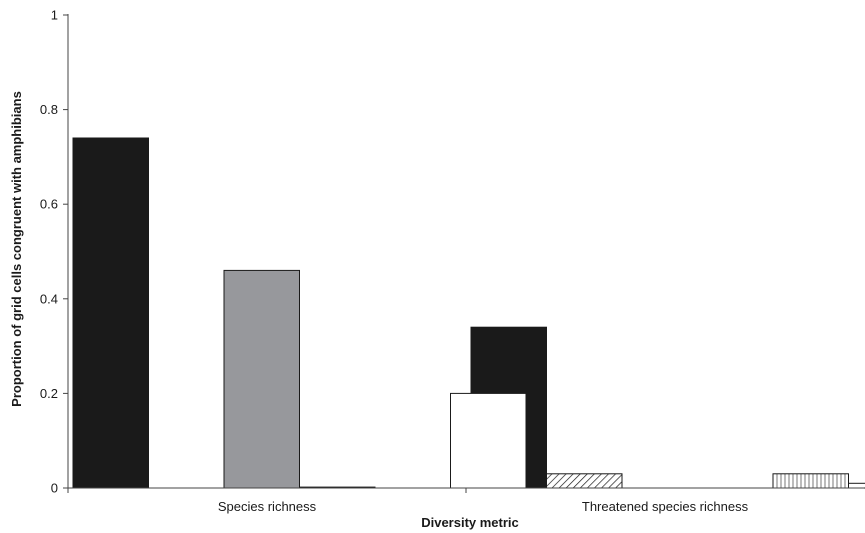 Image resolution: width=865 pixels, height=533 pixels. Describe the element at coordinates (267, 506) in the screenshot. I see `x-category-label: Species richness` at that location.